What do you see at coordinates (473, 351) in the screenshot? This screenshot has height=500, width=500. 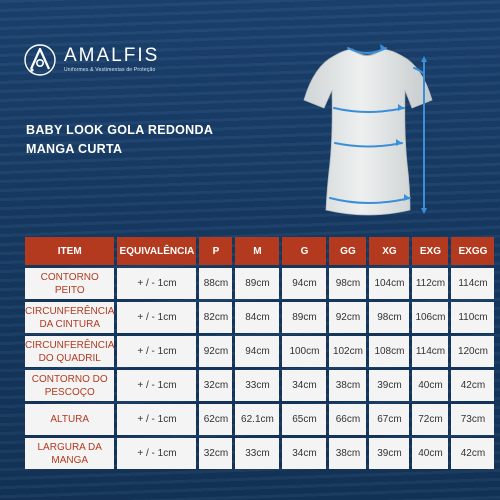 I see `value-cell: 120cm` at bounding box center [473, 351].